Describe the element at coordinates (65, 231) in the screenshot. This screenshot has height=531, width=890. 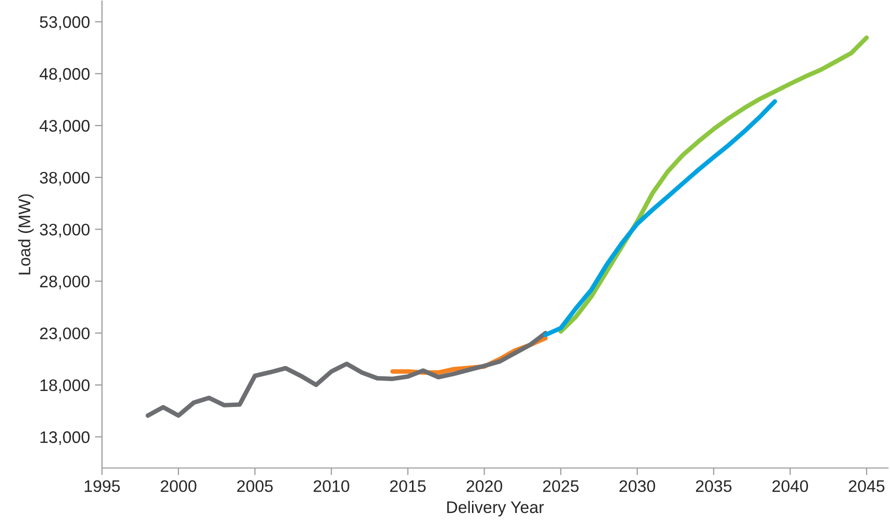
I see `y-tick-label: 33,000` at that location.